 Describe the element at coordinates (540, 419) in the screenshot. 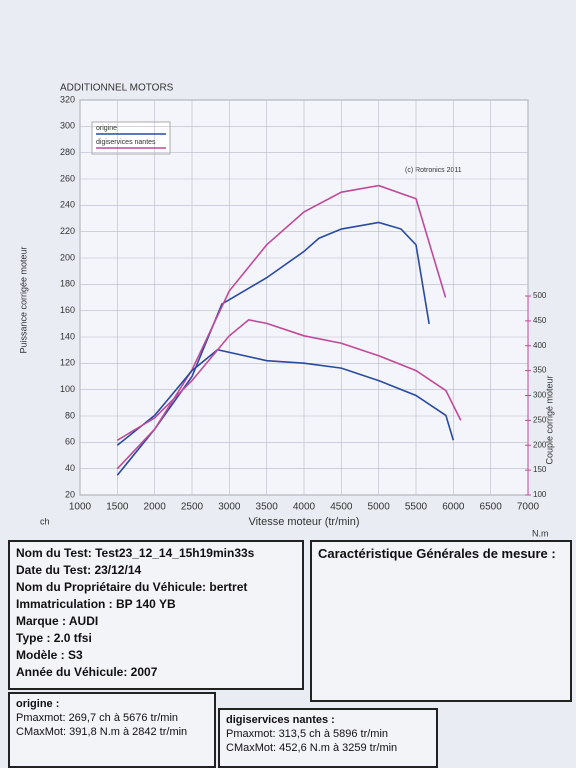

I see `y2-tick-label: 250` at that location.